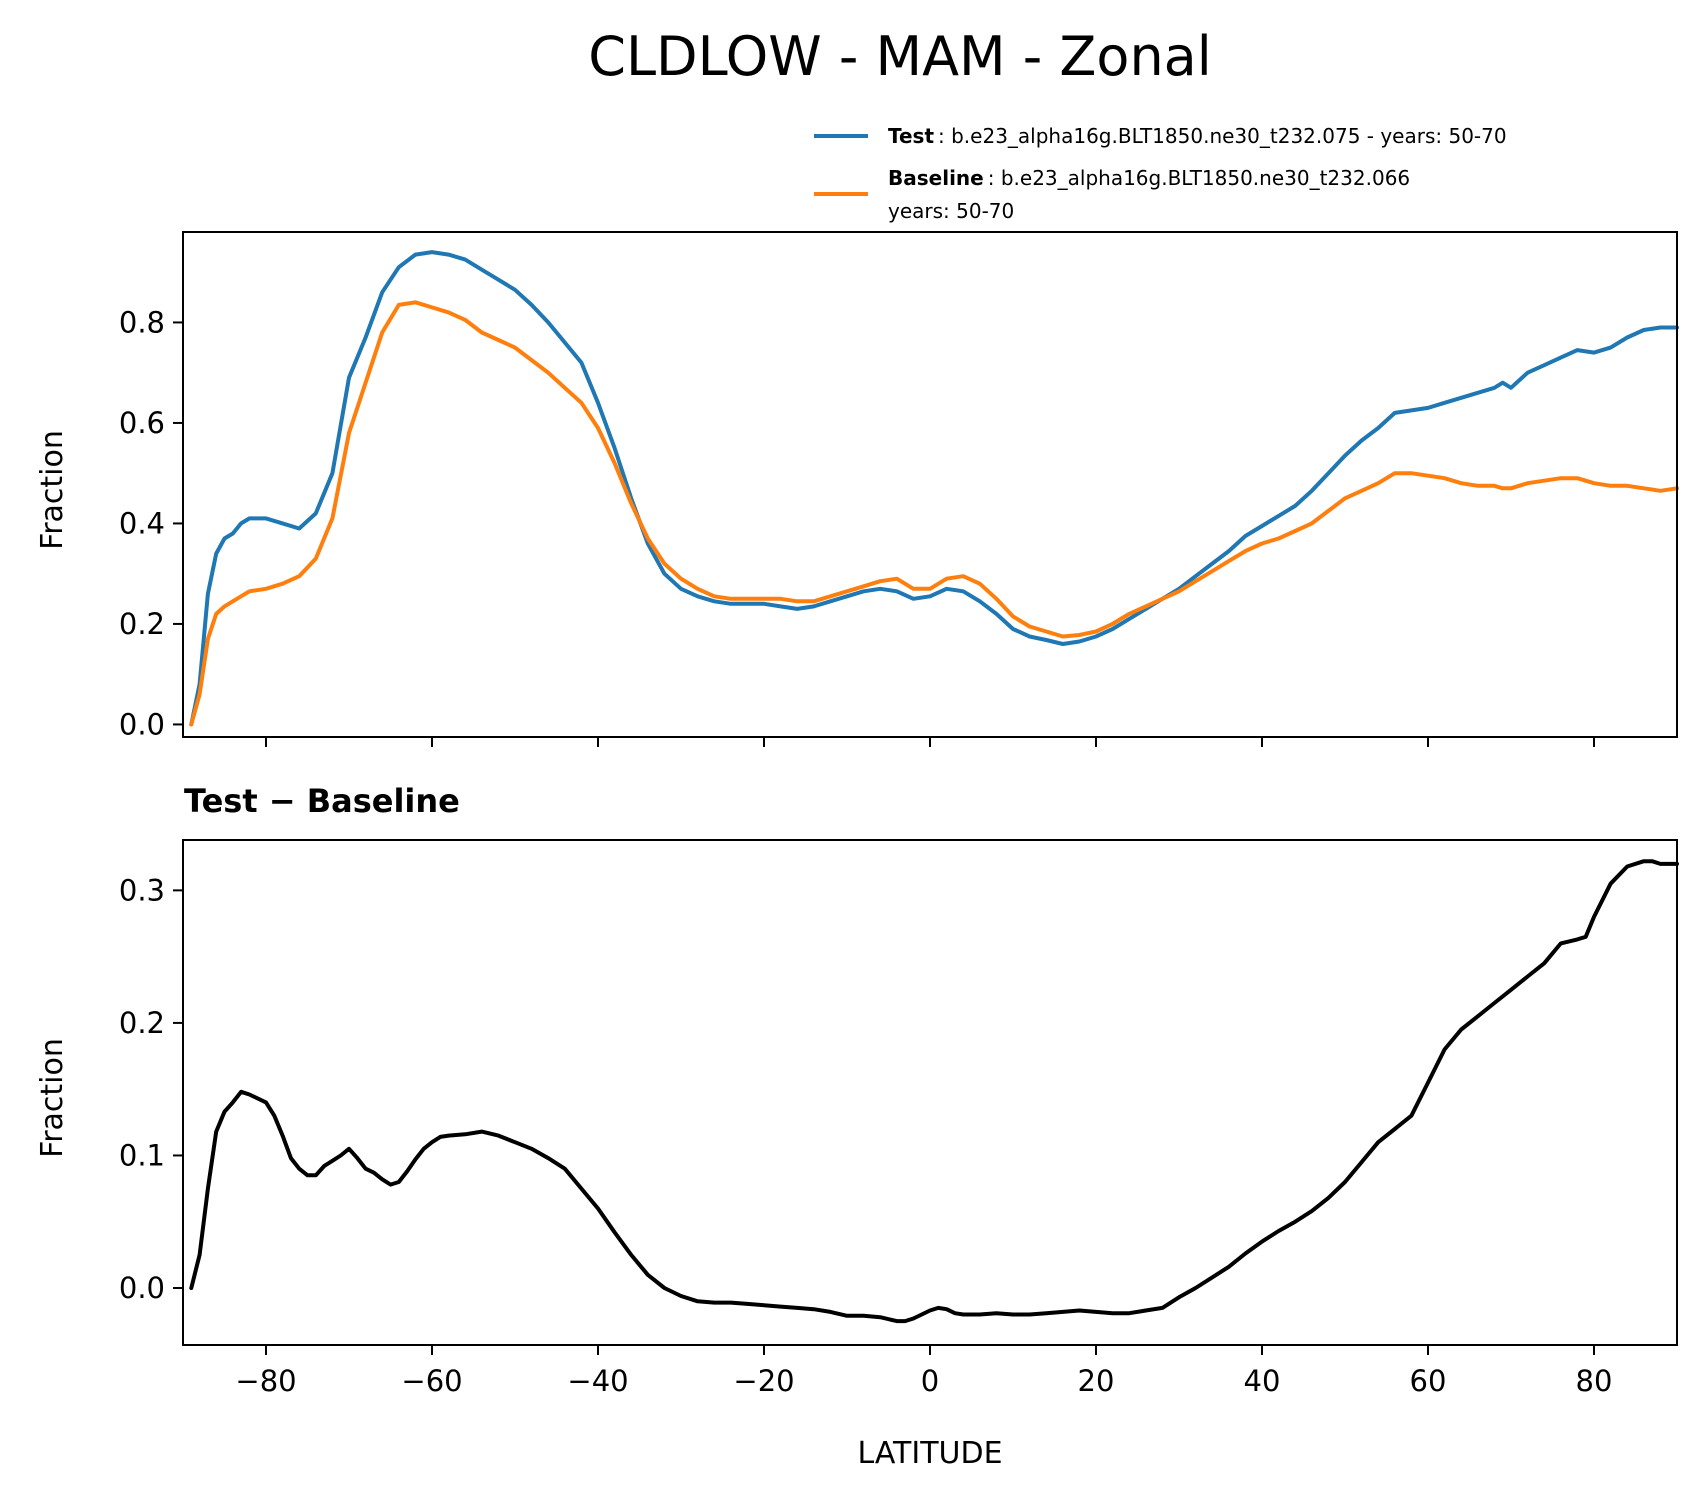 The image size is (1700, 1501). Describe the element at coordinates (142, 1288) in the screenshot. I see `y-tick-label-1-0: 0.0` at that location.